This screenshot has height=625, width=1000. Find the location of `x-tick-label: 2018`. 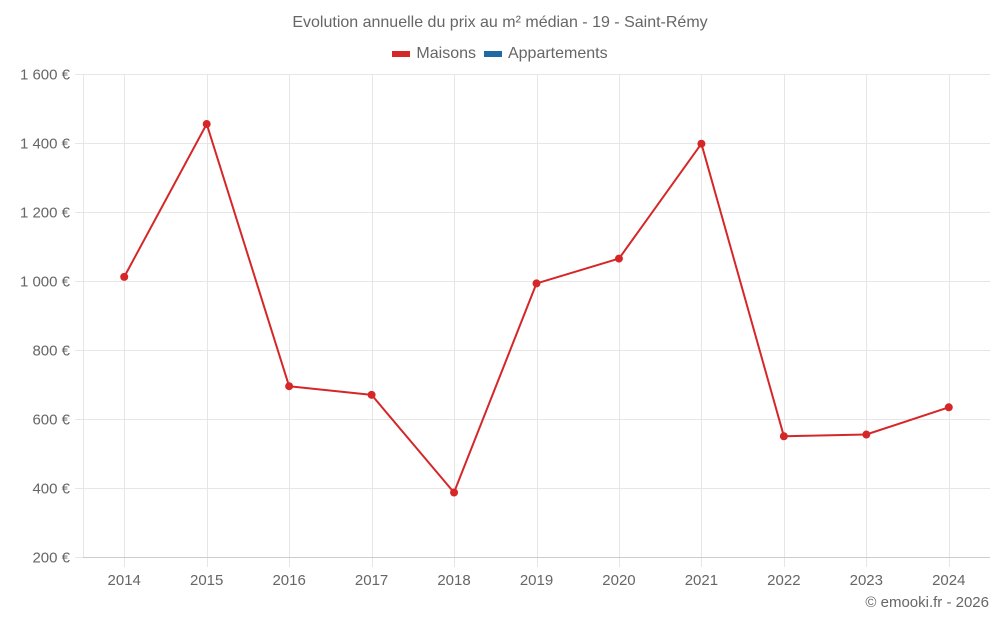

x-tick-label: 2018 is located at coordinates (453, 580).